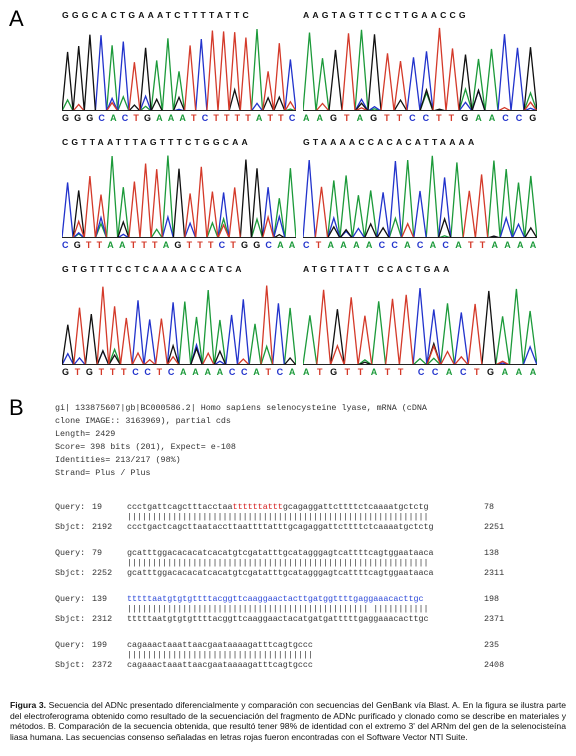 The image size is (576, 756). I want to click on match-line: |||||||||||||||||||||||||||||||||||||, so click(220, 655).